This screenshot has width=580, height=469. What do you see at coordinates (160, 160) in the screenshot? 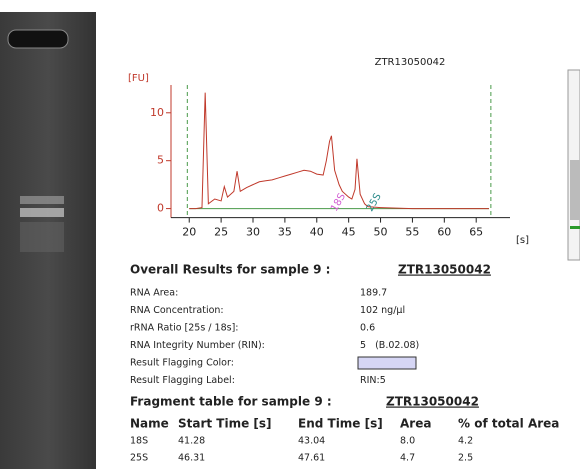
I see `y-tick-label: 5` at bounding box center [160, 160].